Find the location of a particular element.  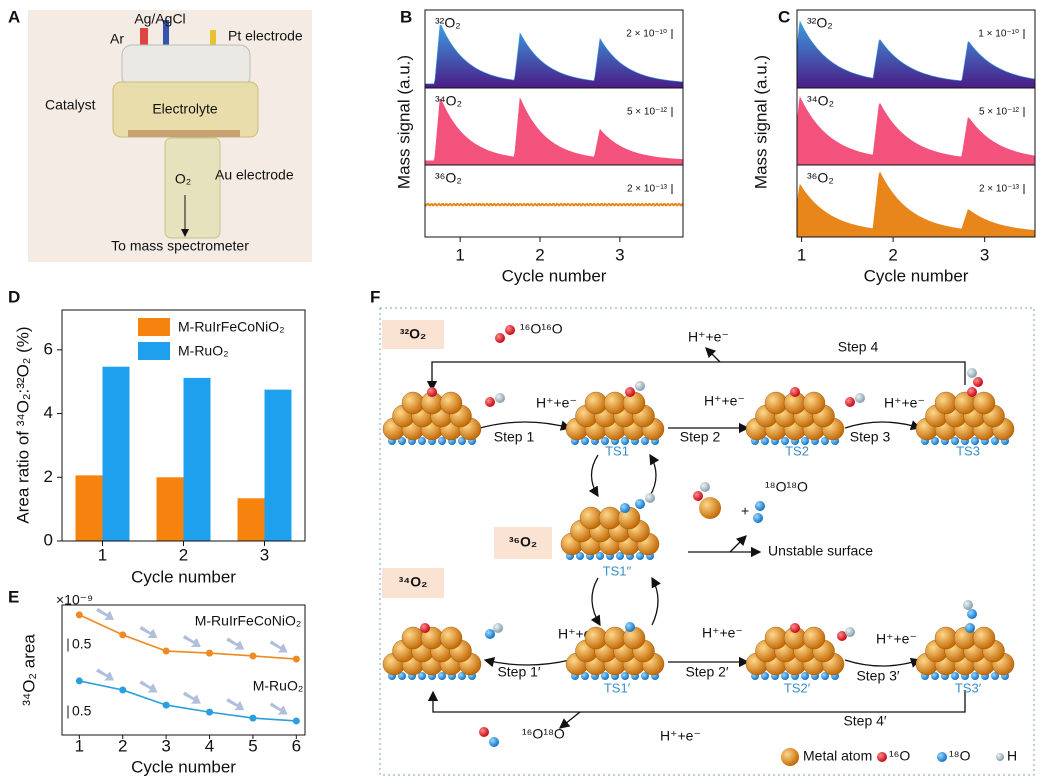

series-label: M-RuIrFeCoNiO₂ is located at coordinates (248, 621).